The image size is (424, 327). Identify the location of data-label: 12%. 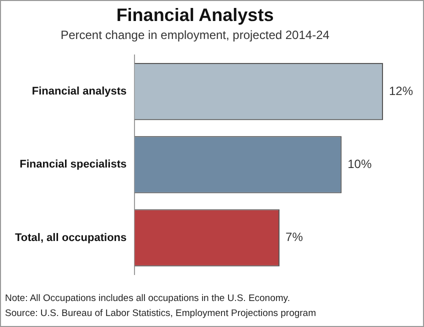
(401, 91).